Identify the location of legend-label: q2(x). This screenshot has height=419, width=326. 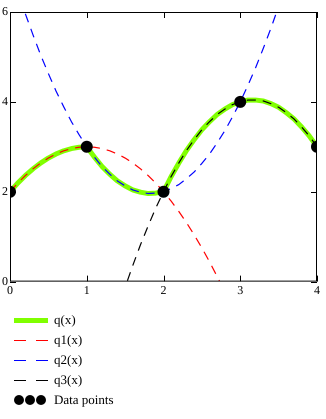
(68, 360).